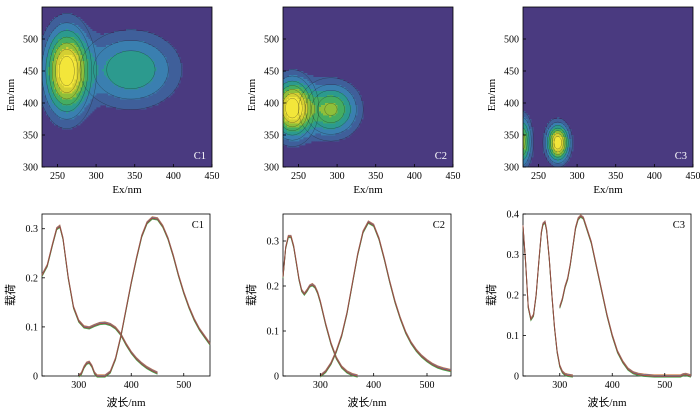 The height and width of the screenshot is (416, 700). What do you see at coordinates (491, 295) in the screenshot?
I see `y-axis-label: 载荷` at bounding box center [491, 295].